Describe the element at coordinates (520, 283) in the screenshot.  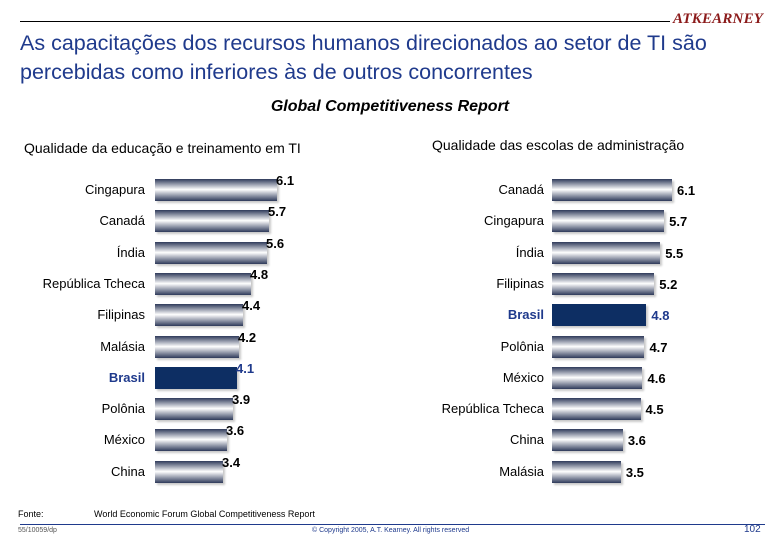
I see `right-category-label: Filipinas` at that location.